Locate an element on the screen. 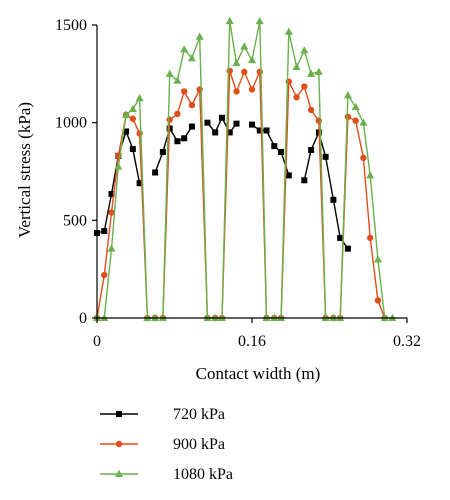  x-tick-label: 0.32 is located at coordinates (407, 341).